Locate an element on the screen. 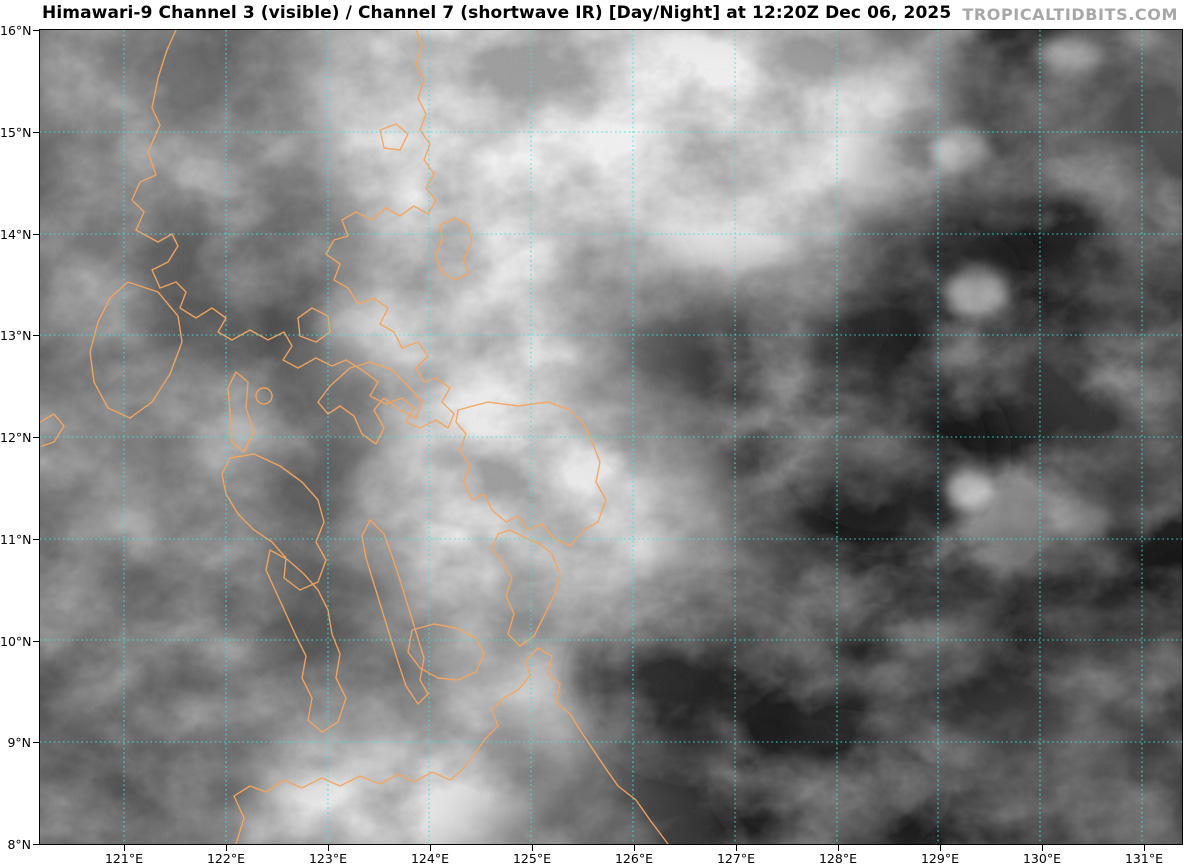  lon-tick-label: 121°E is located at coordinates (123, 858).